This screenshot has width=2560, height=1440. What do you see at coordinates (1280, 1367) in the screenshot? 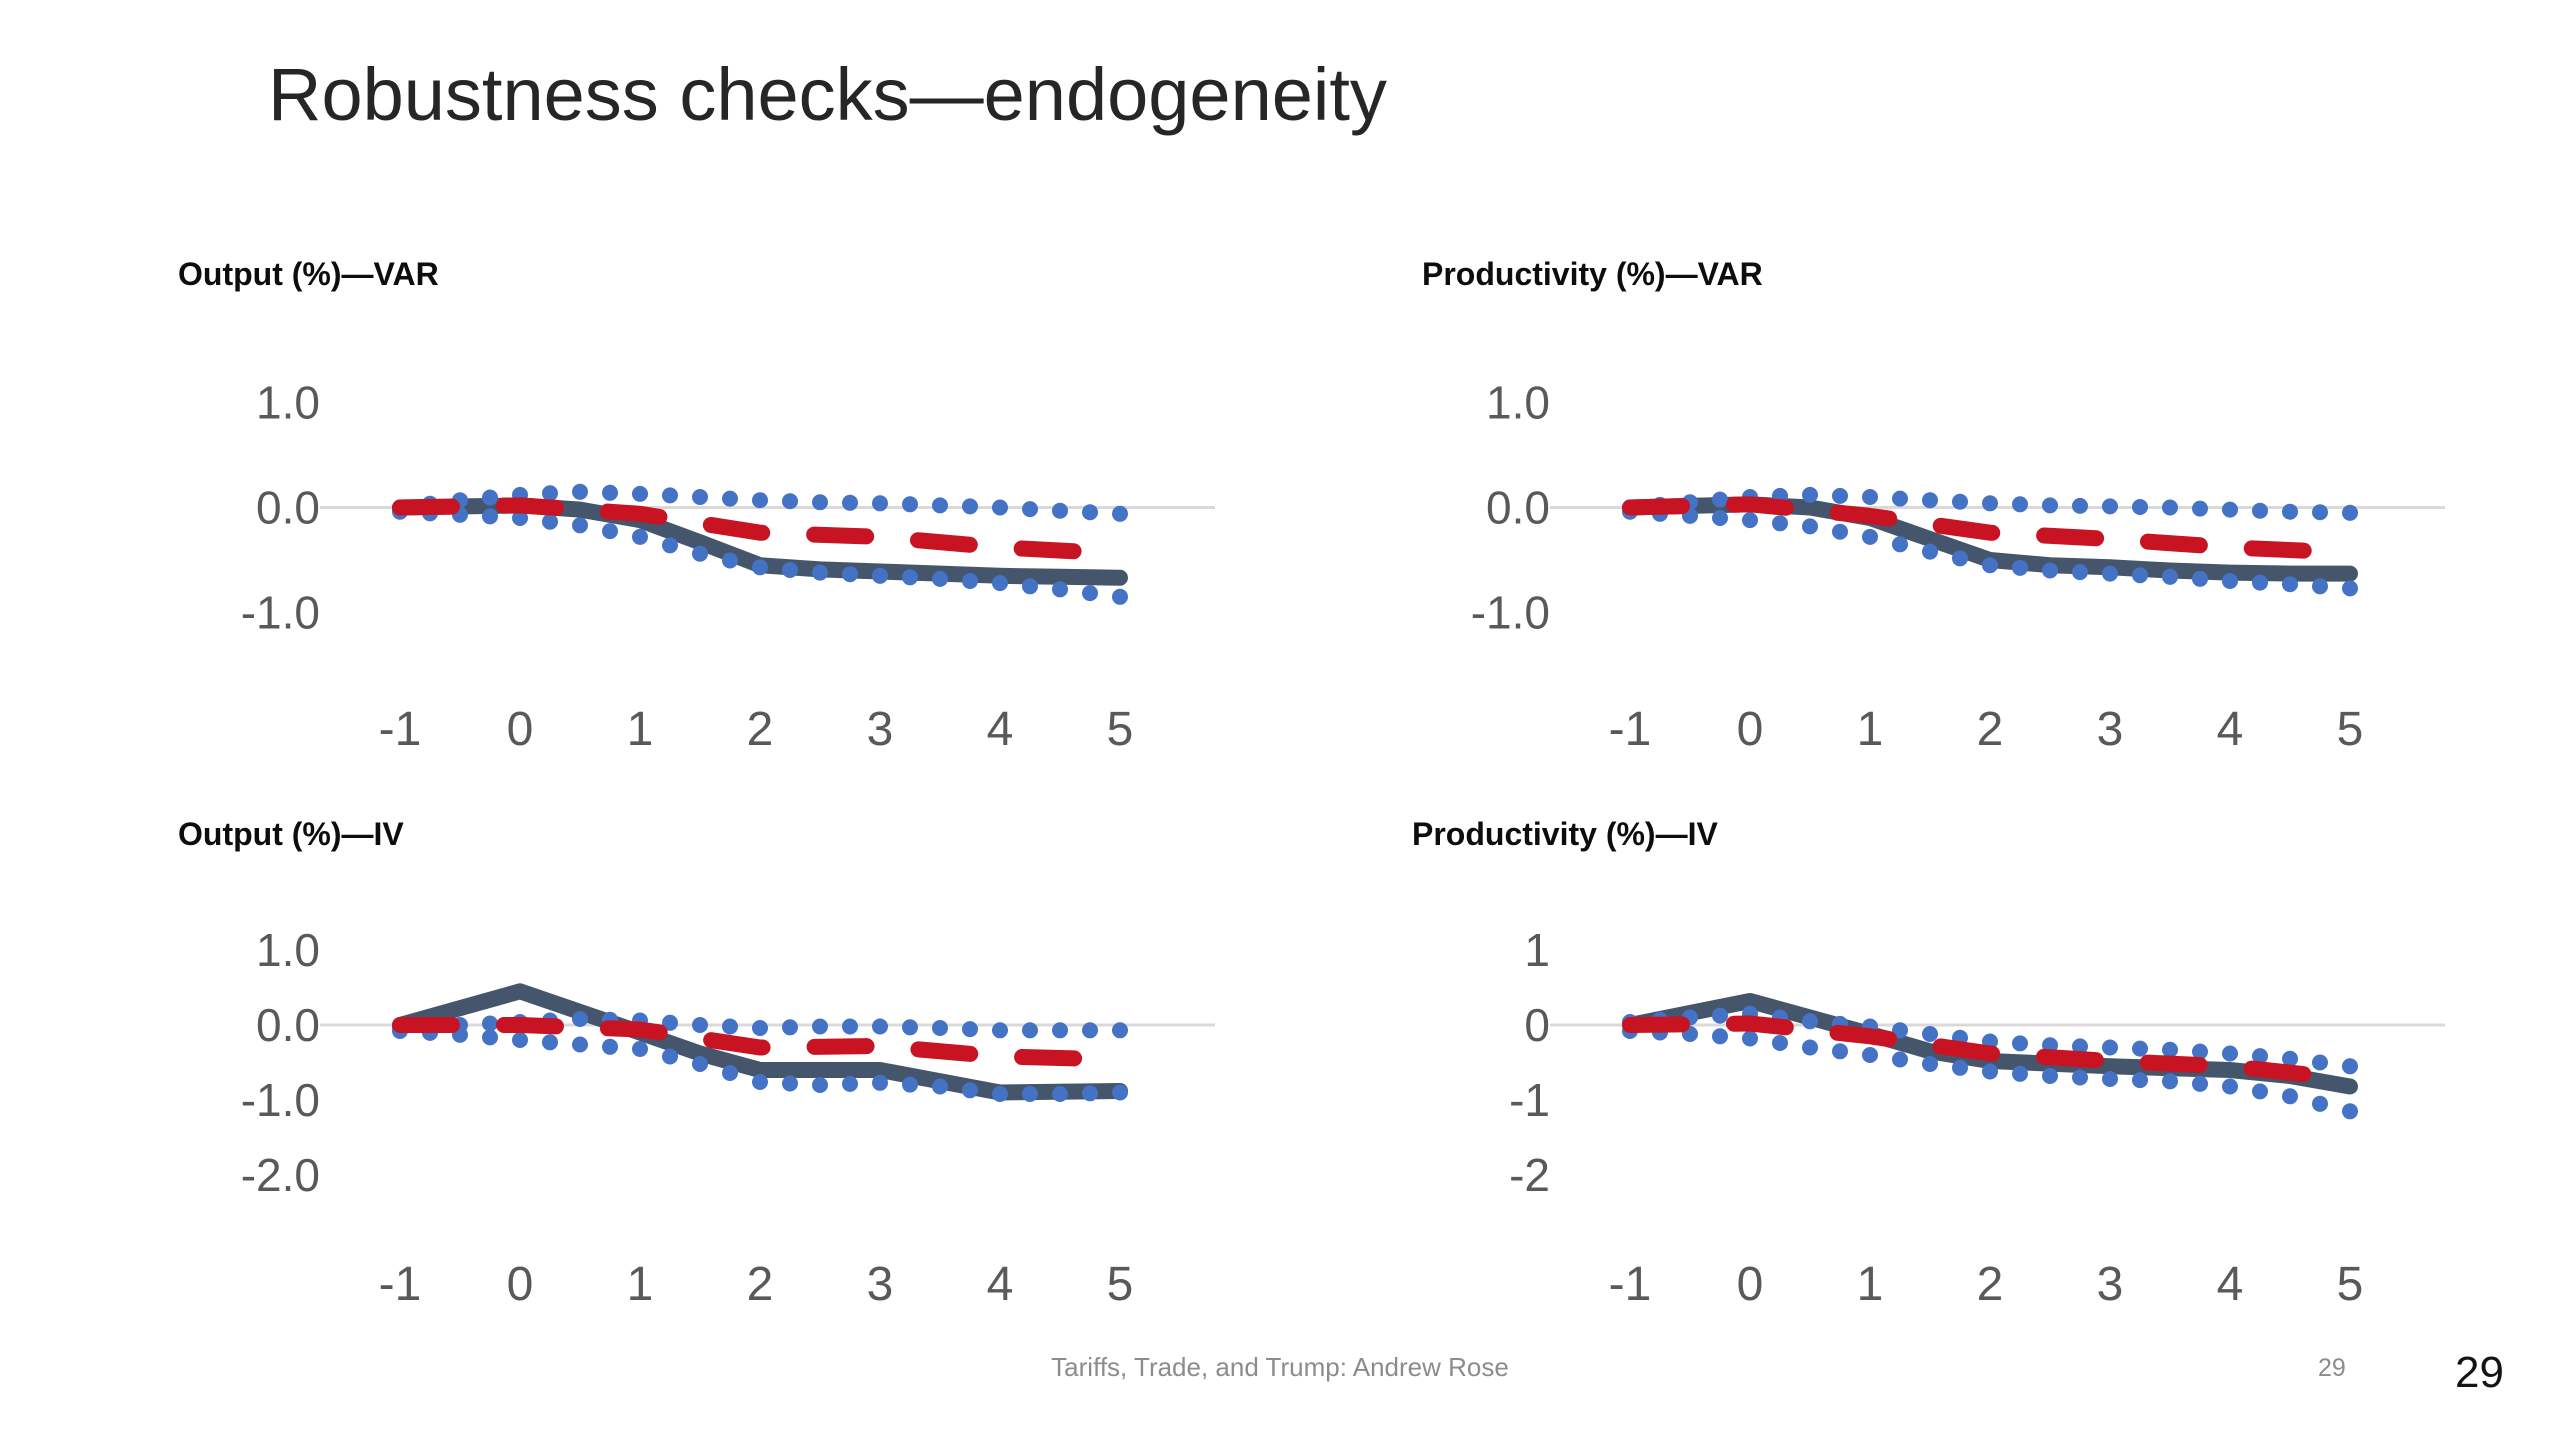
I see `footer-text: Tariffs, Trade, and Trump: Andrew Rose` at bounding box center [1280, 1367].